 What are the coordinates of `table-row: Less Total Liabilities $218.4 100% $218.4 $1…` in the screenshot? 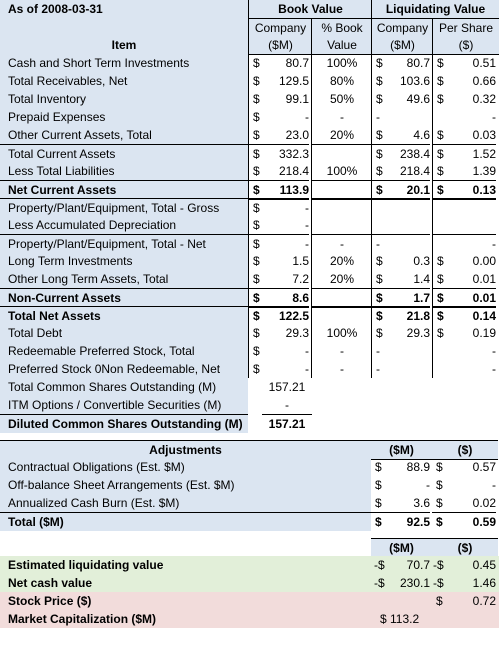 It's located at (249, 171).